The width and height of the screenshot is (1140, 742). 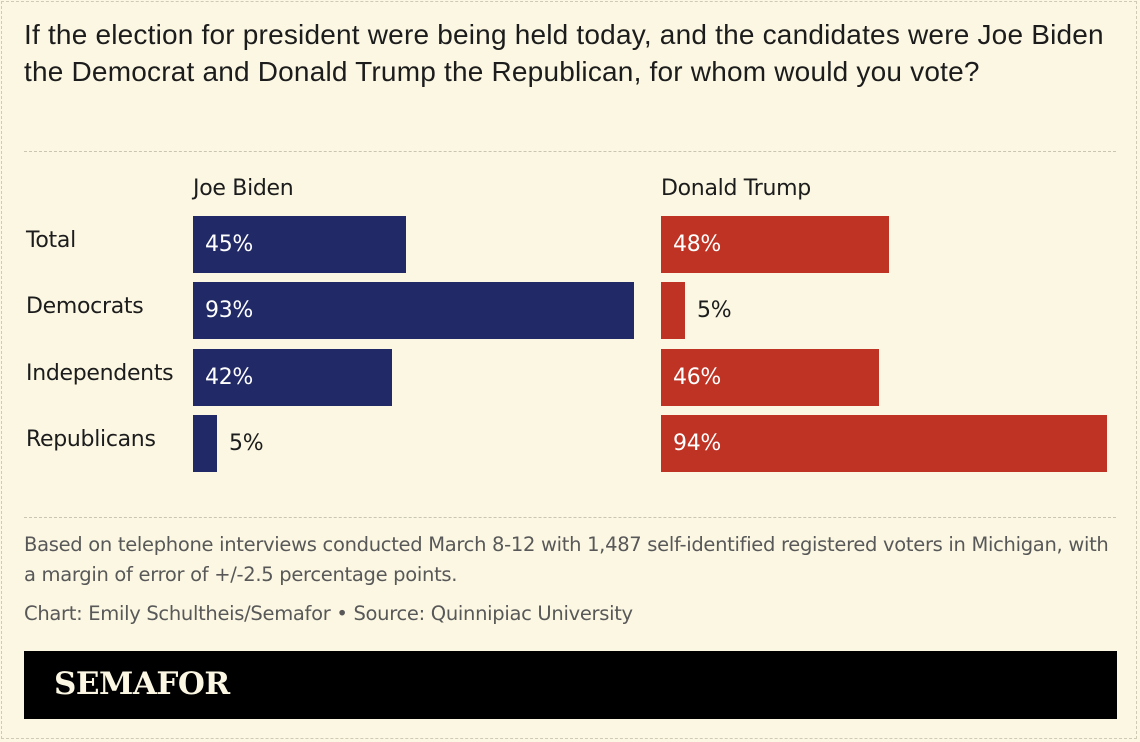 What do you see at coordinates (142, 684) in the screenshot?
I see `semafor-logo: SEMAFOR` at bounding box center [142, 684].